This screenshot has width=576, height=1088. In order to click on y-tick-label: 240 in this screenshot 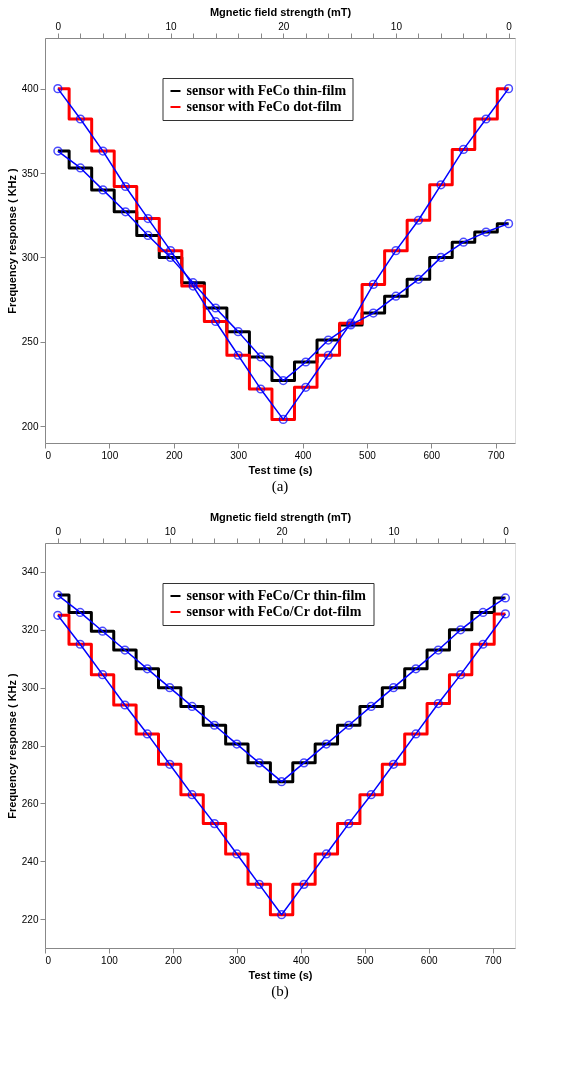, I will do `click(30, 861)`.